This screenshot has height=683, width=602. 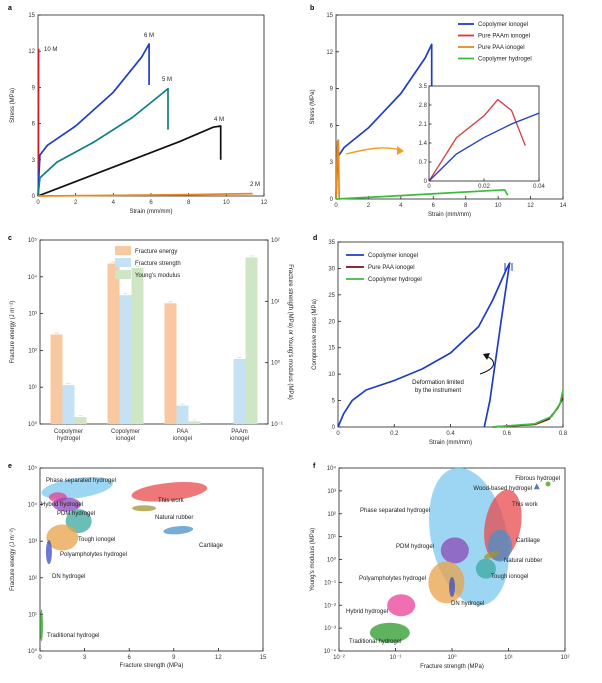 What do you see at coordinates (125, 435) in the screenshot?
I see `panel-c-category-label: Copolymer ionogel` at bounding box center [125, 435].